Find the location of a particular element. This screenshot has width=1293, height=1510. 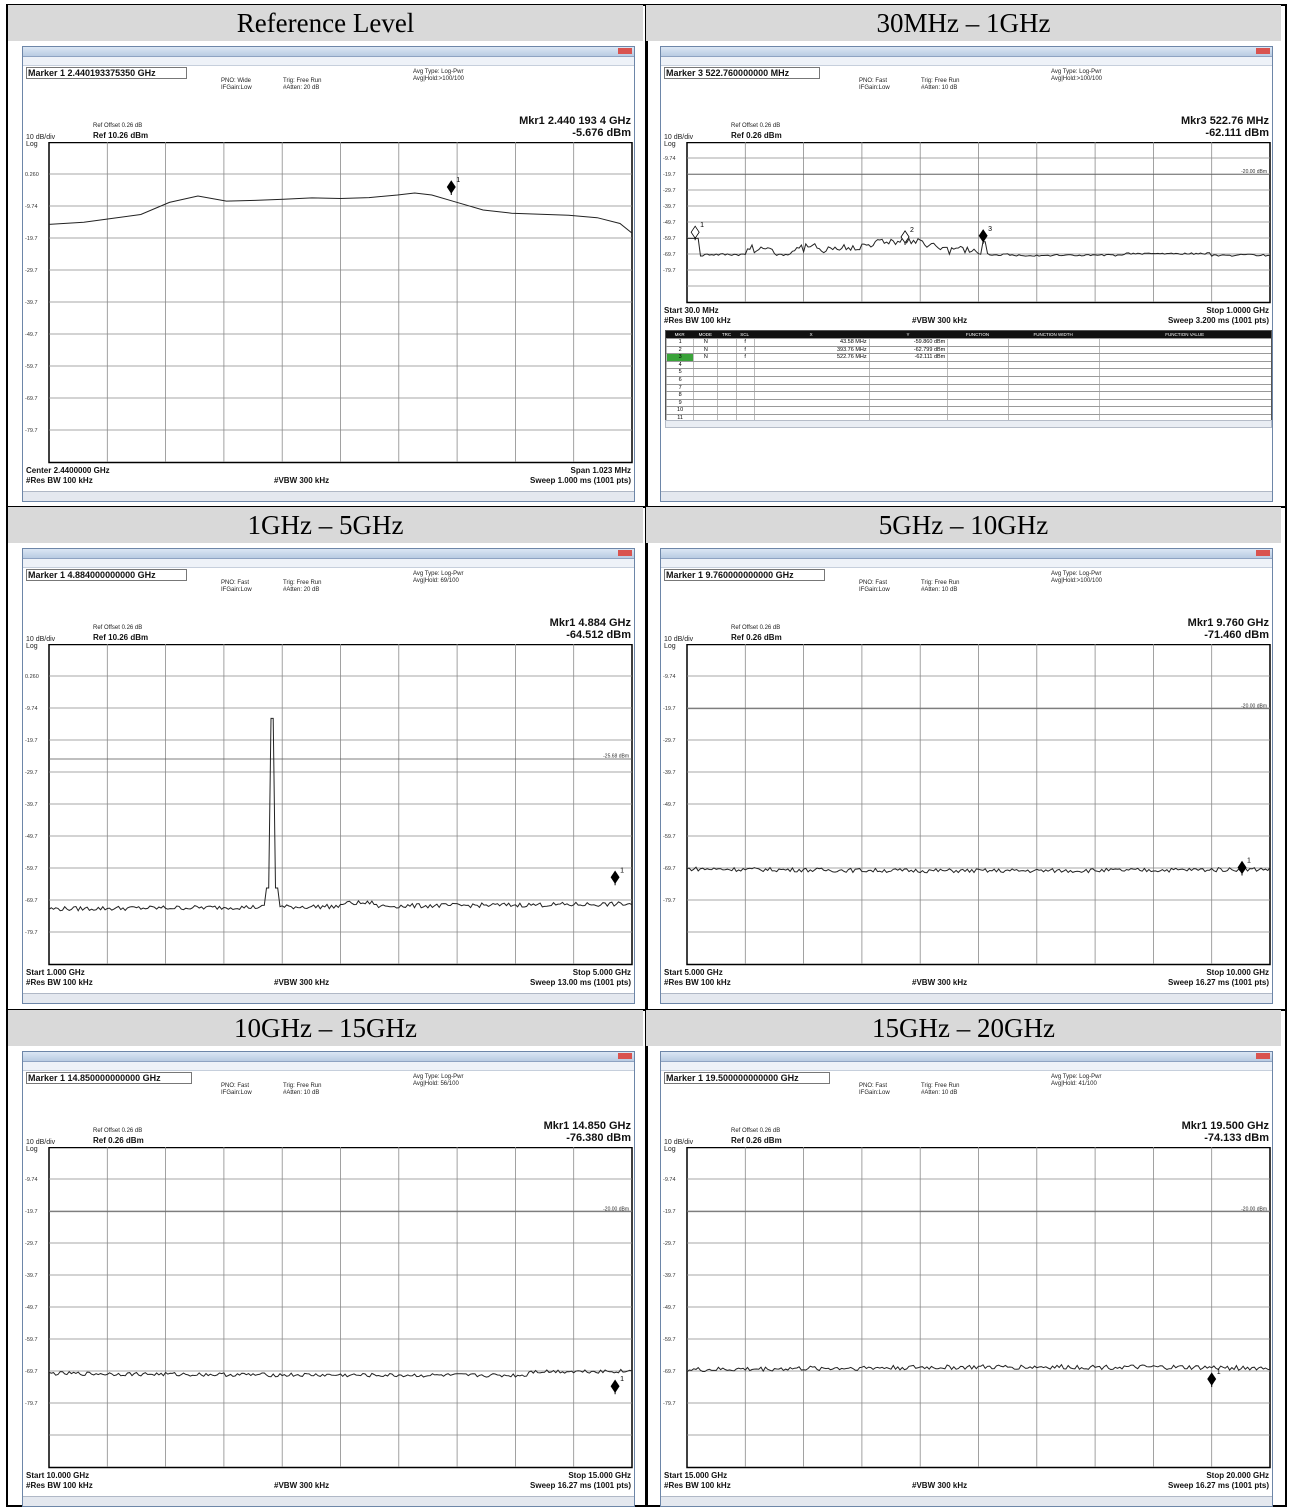

marker-number: 1 is located at coordinates (1219, 1372).